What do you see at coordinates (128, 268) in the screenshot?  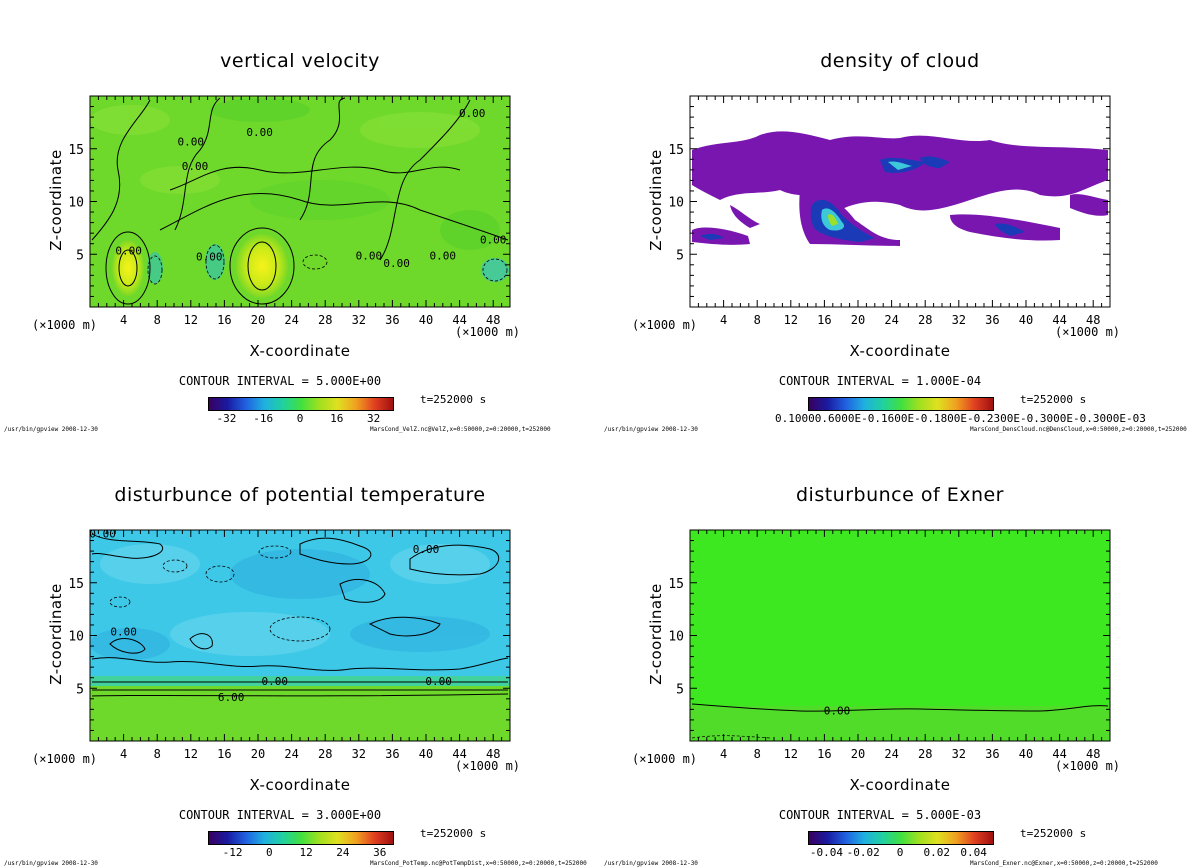 I see `updraft-blob` at bounding box center [128, 268].